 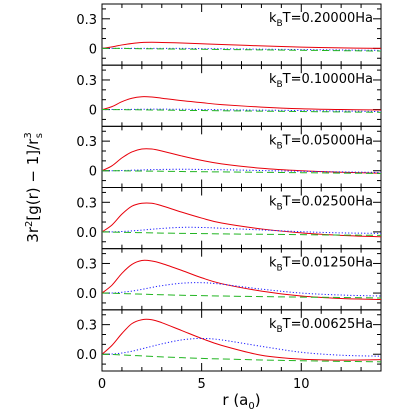 What do you see at coordinates (301, 384) in the screenshot?
I see `x-tick-label: 10` at bounding box center [301, 384].